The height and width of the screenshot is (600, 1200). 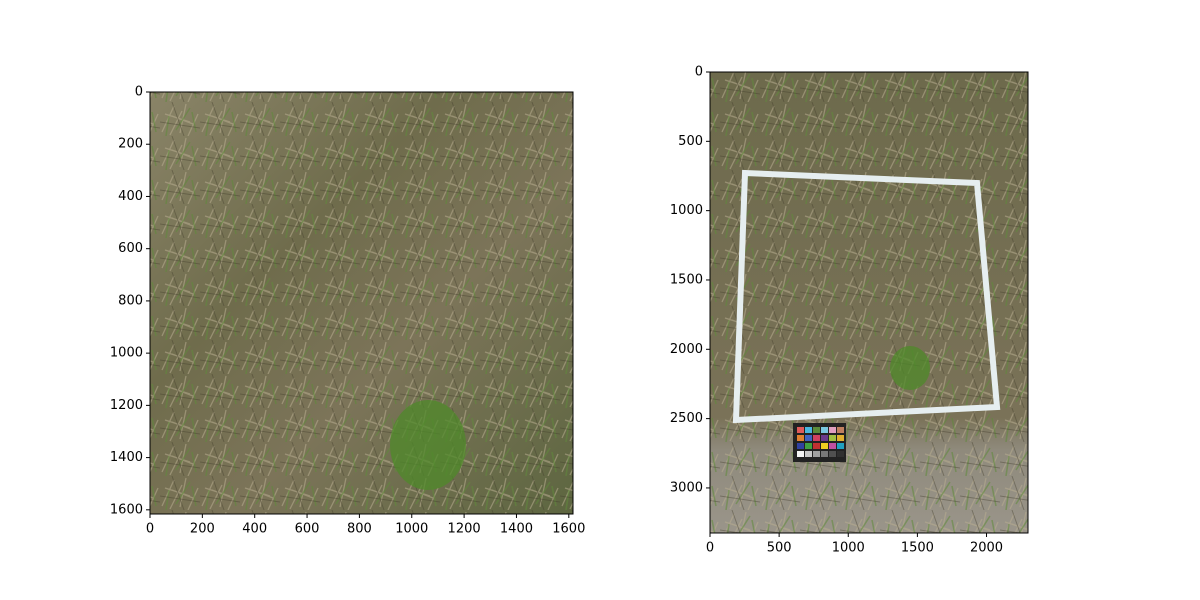 I want to click on y-tick-label: 400, so click(x=130, y=196).